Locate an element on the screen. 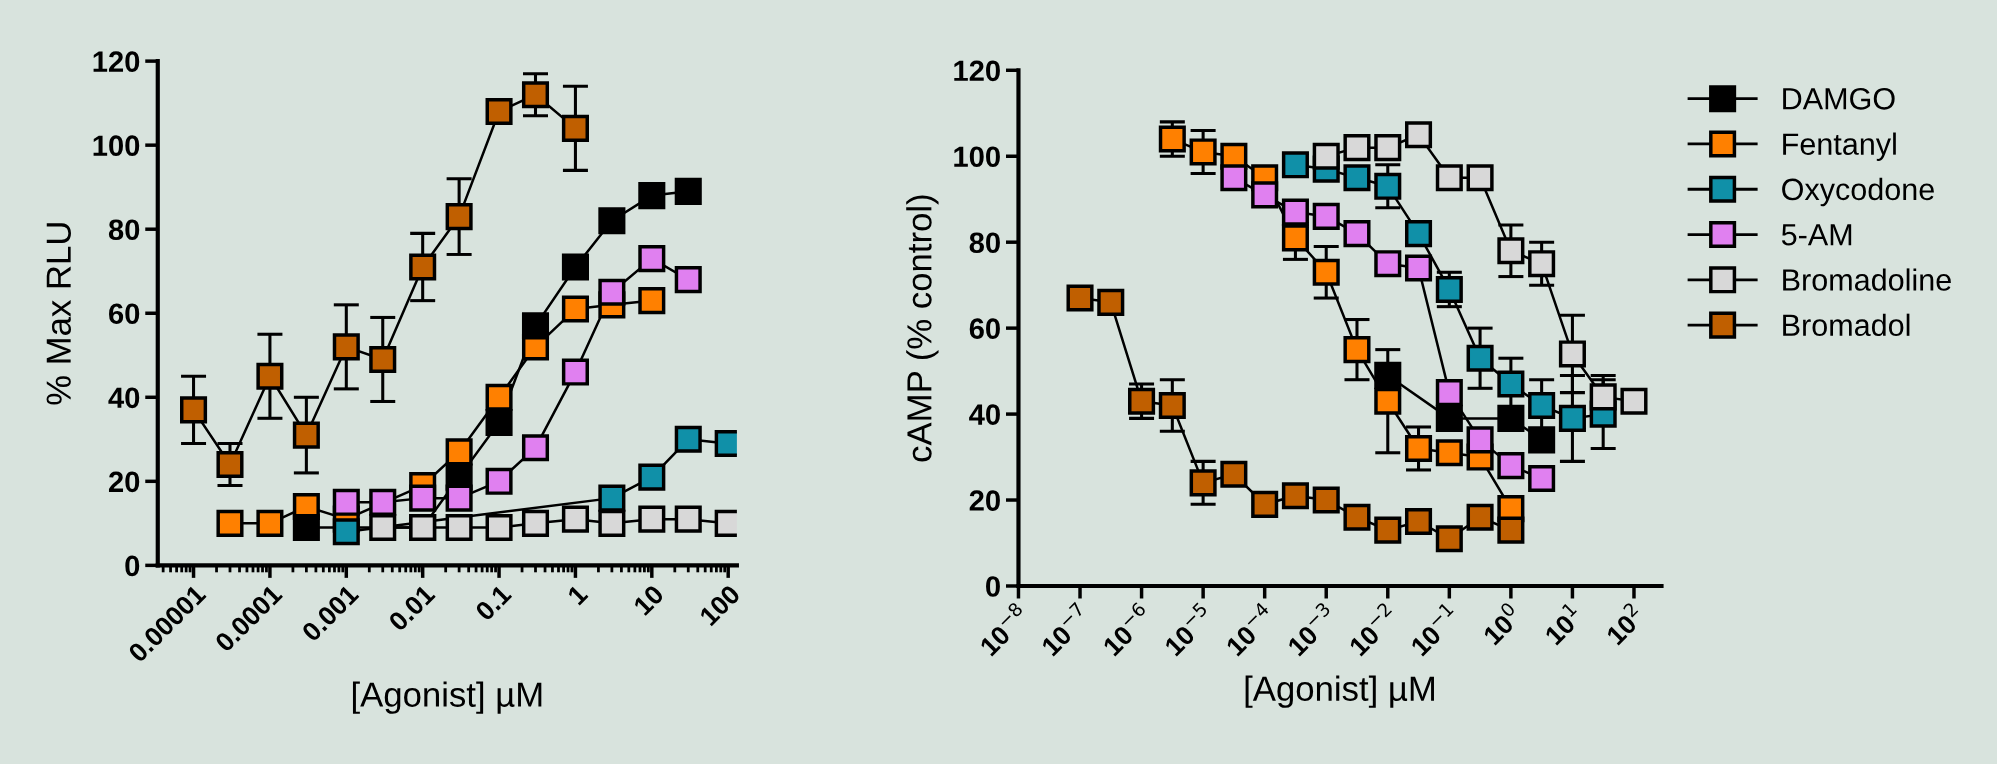 The image size is (1997, 764). x-tick-label: 1 is located at coordinates (577, 594).